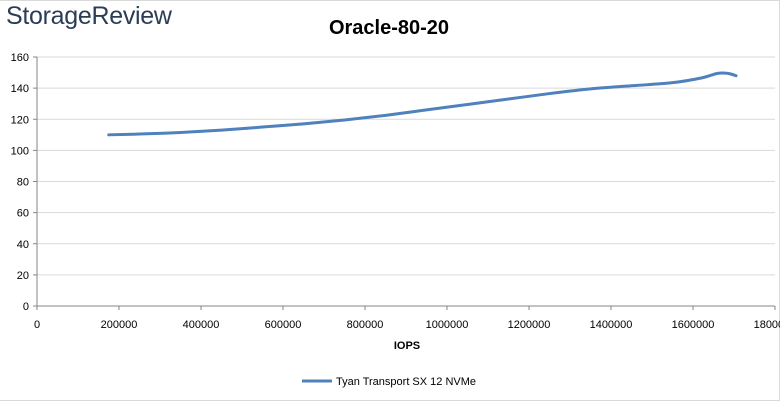 This screenshot has height=401, width=780. I want to click on x-tick-label: 600000, so click(283, 325).